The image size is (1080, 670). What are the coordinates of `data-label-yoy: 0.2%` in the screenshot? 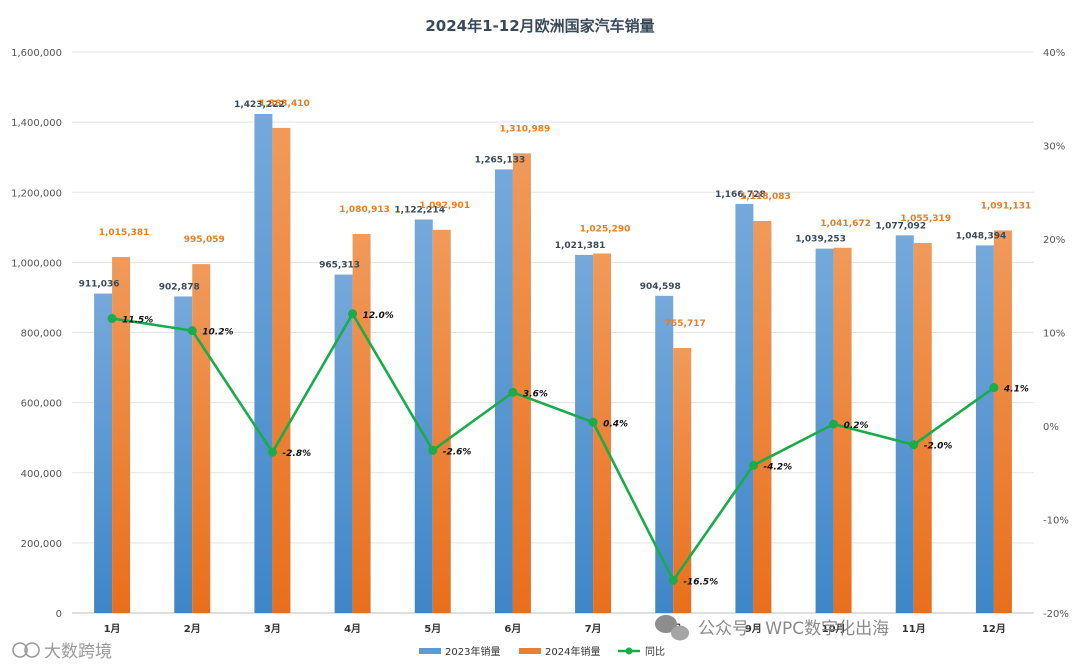 It's located at (856, 426).